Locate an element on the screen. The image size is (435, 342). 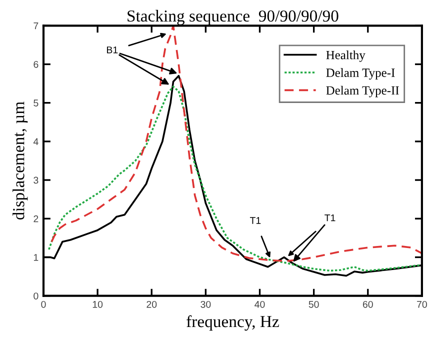
x-tick-label: 60 is located at coordinates (367, 304).